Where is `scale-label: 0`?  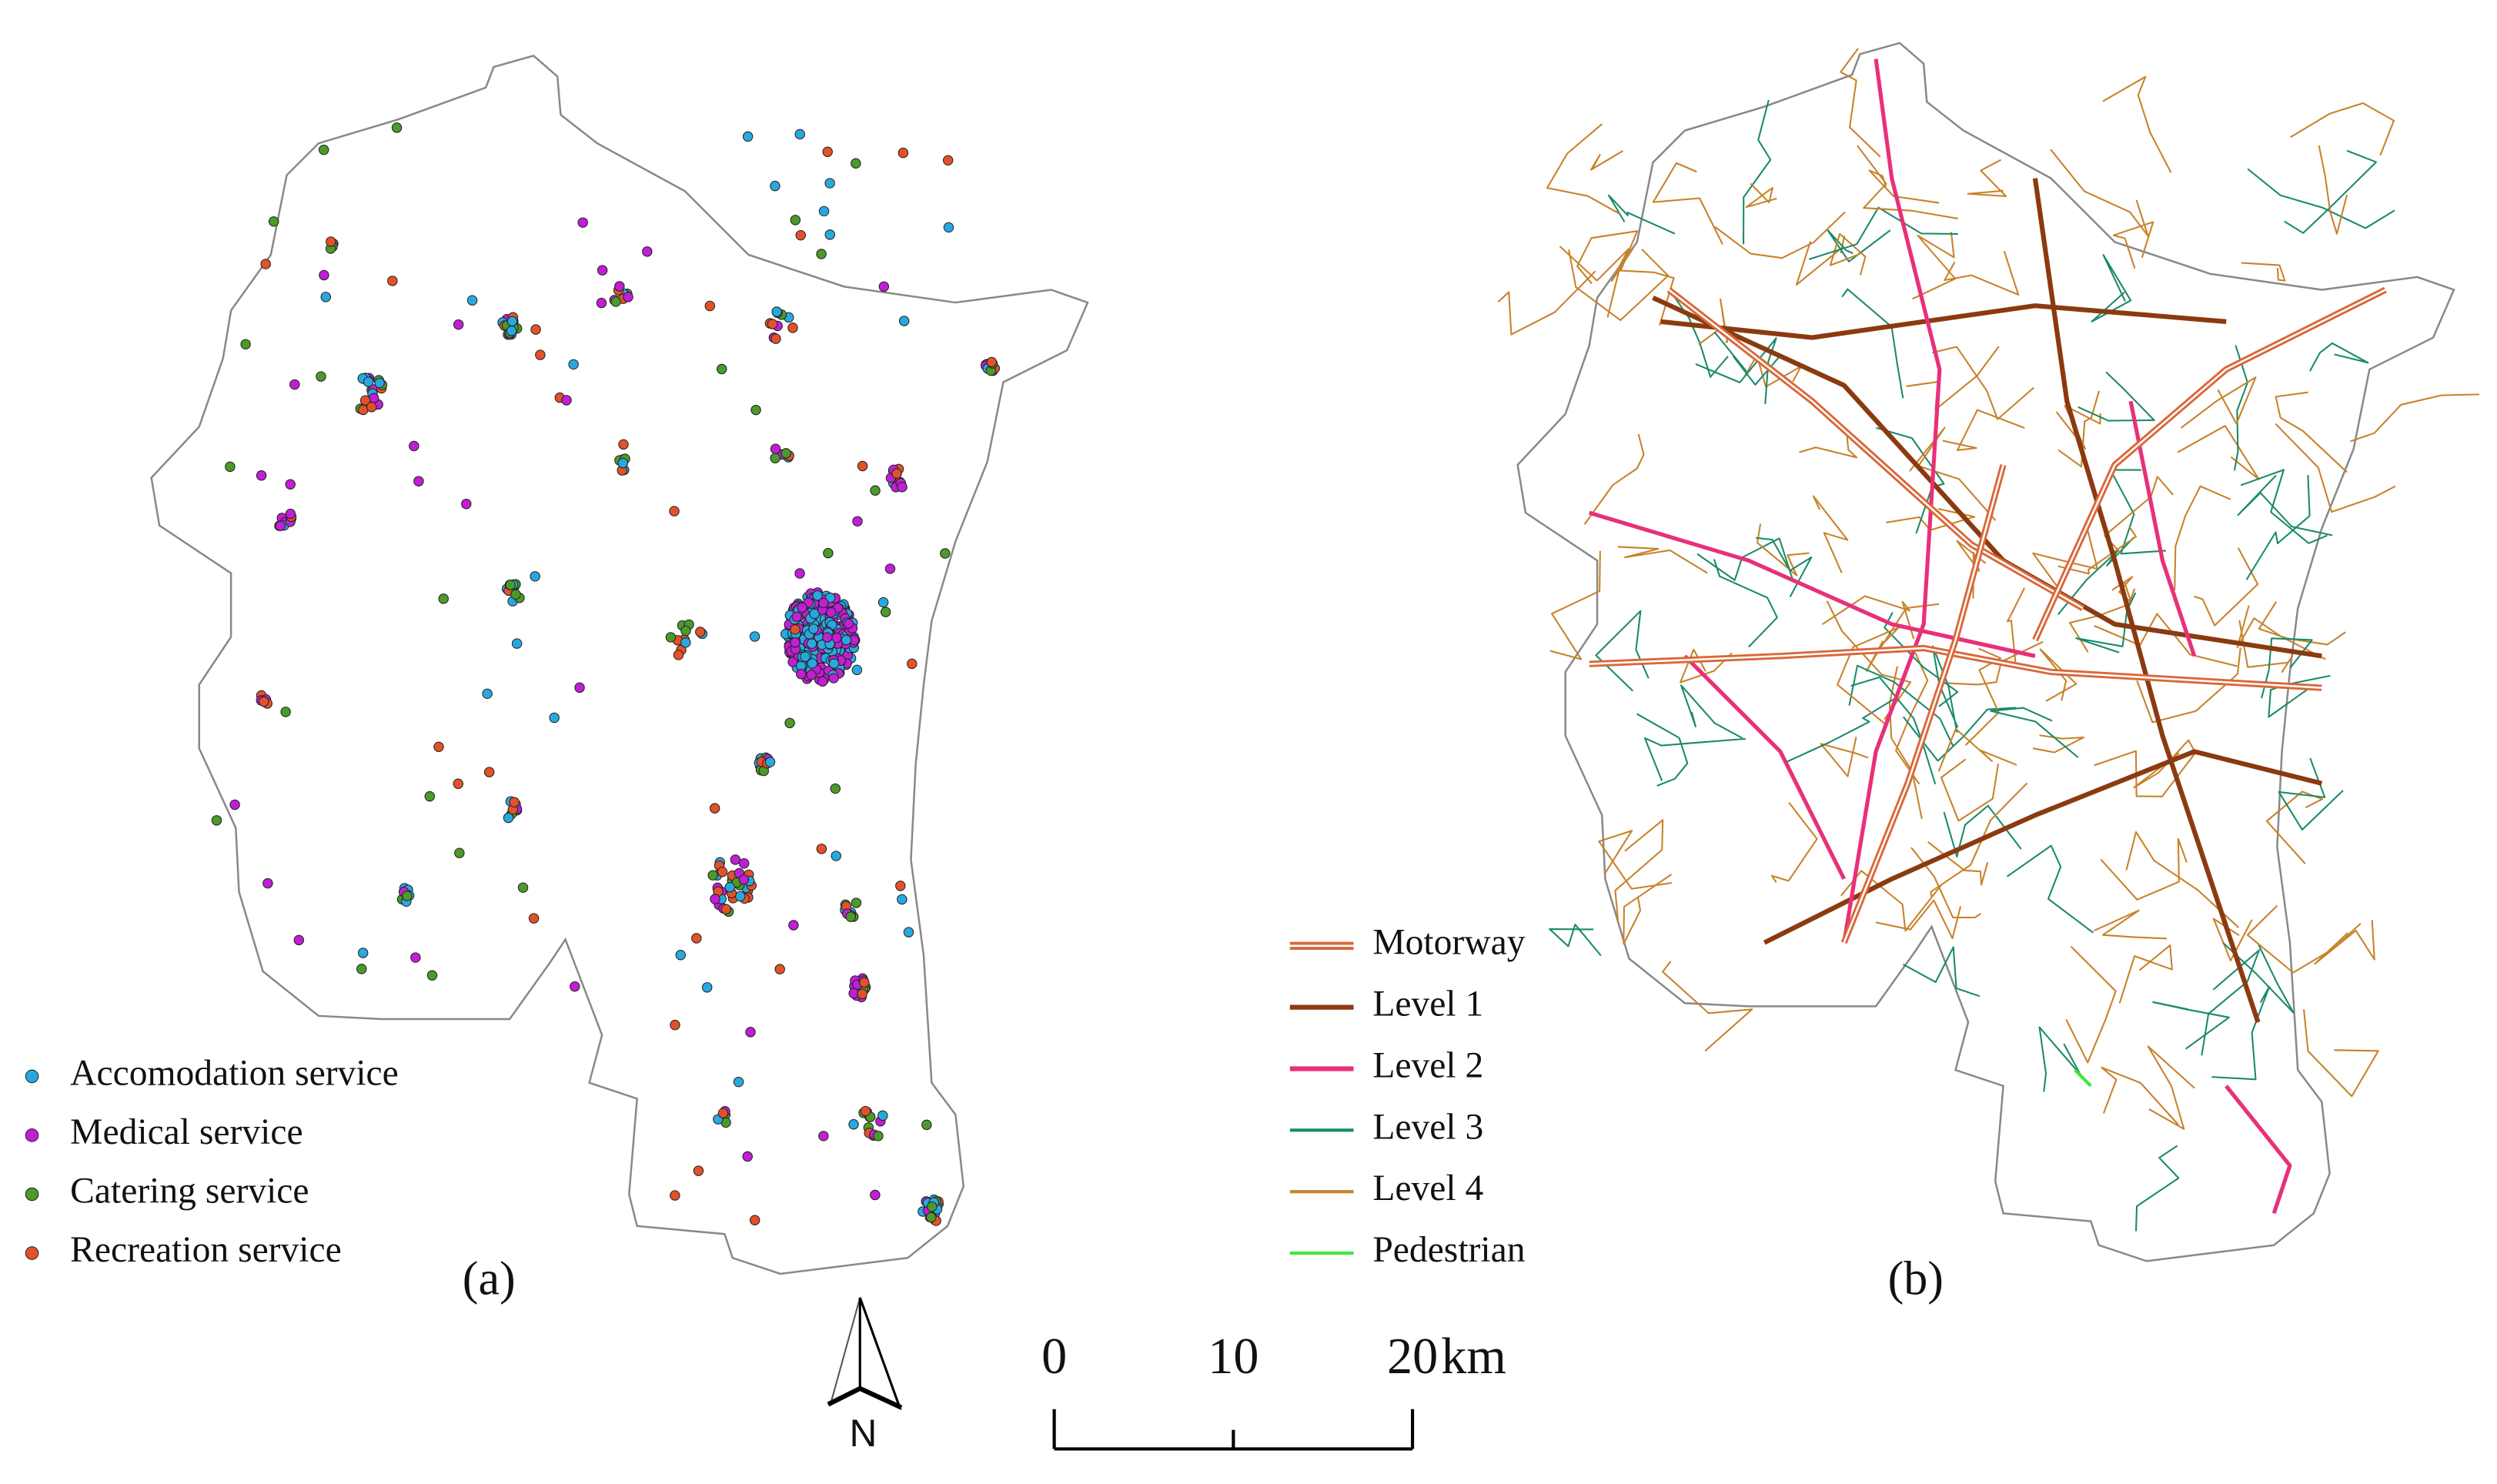
scale-label: 0 is located at coordinates (1054, 1357).